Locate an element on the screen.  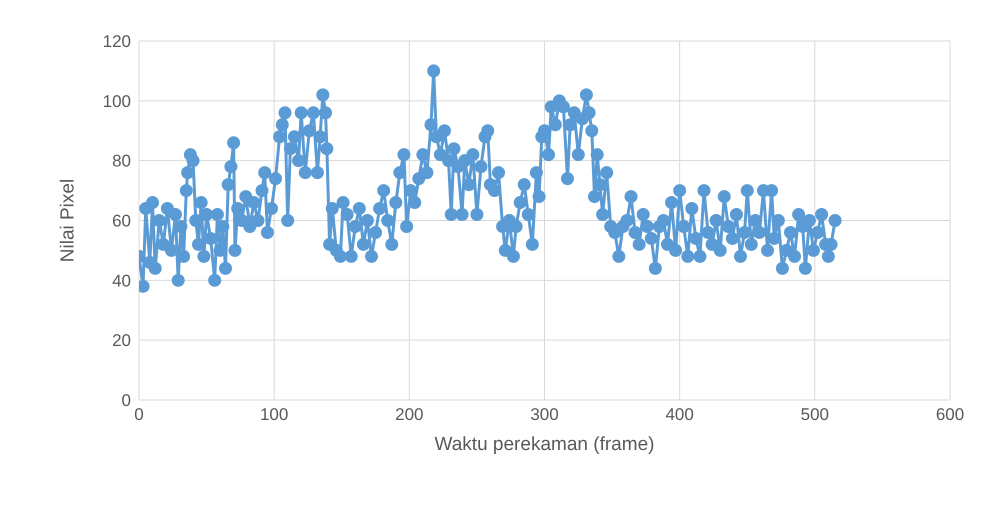
y-tick-label: 120 is located at coordinates (116, 42).